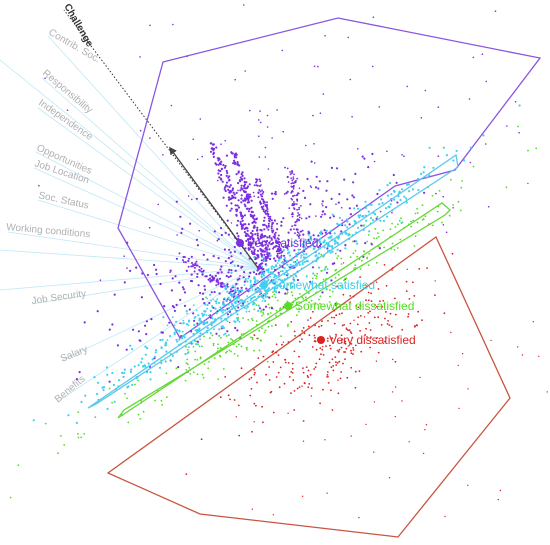 The width and height of the screenshot is (550, 545). I want to click on variable-line, so click(145, 286).